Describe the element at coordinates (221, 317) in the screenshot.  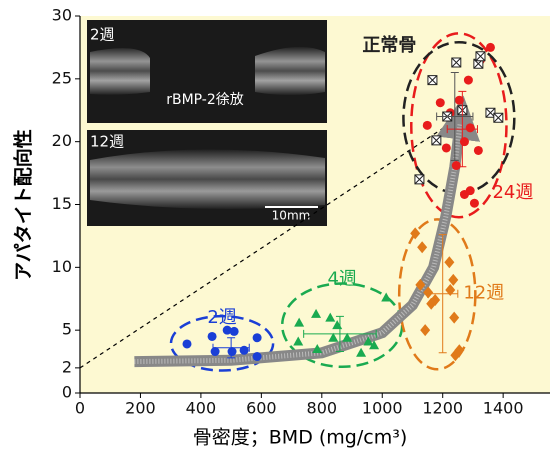
I see `series-label: 2週` at that location.